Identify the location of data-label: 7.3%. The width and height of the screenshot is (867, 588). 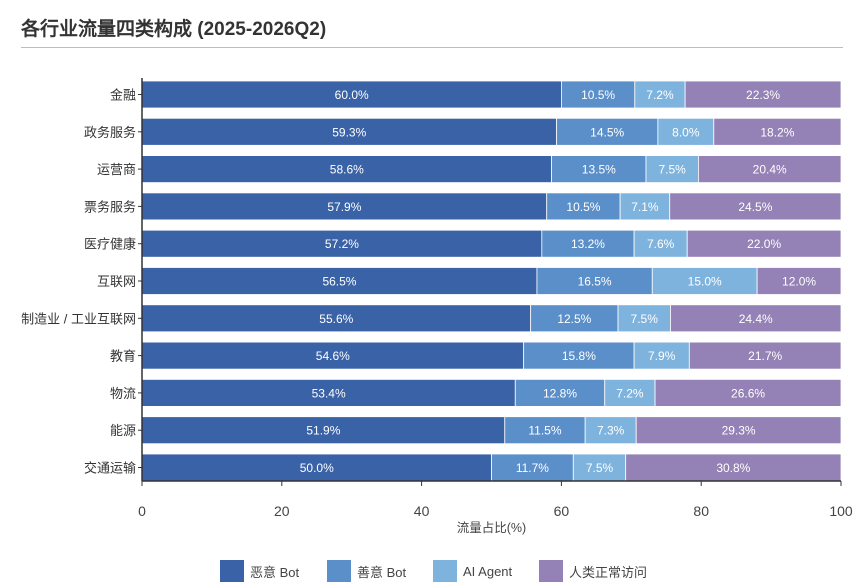
(611, 431).